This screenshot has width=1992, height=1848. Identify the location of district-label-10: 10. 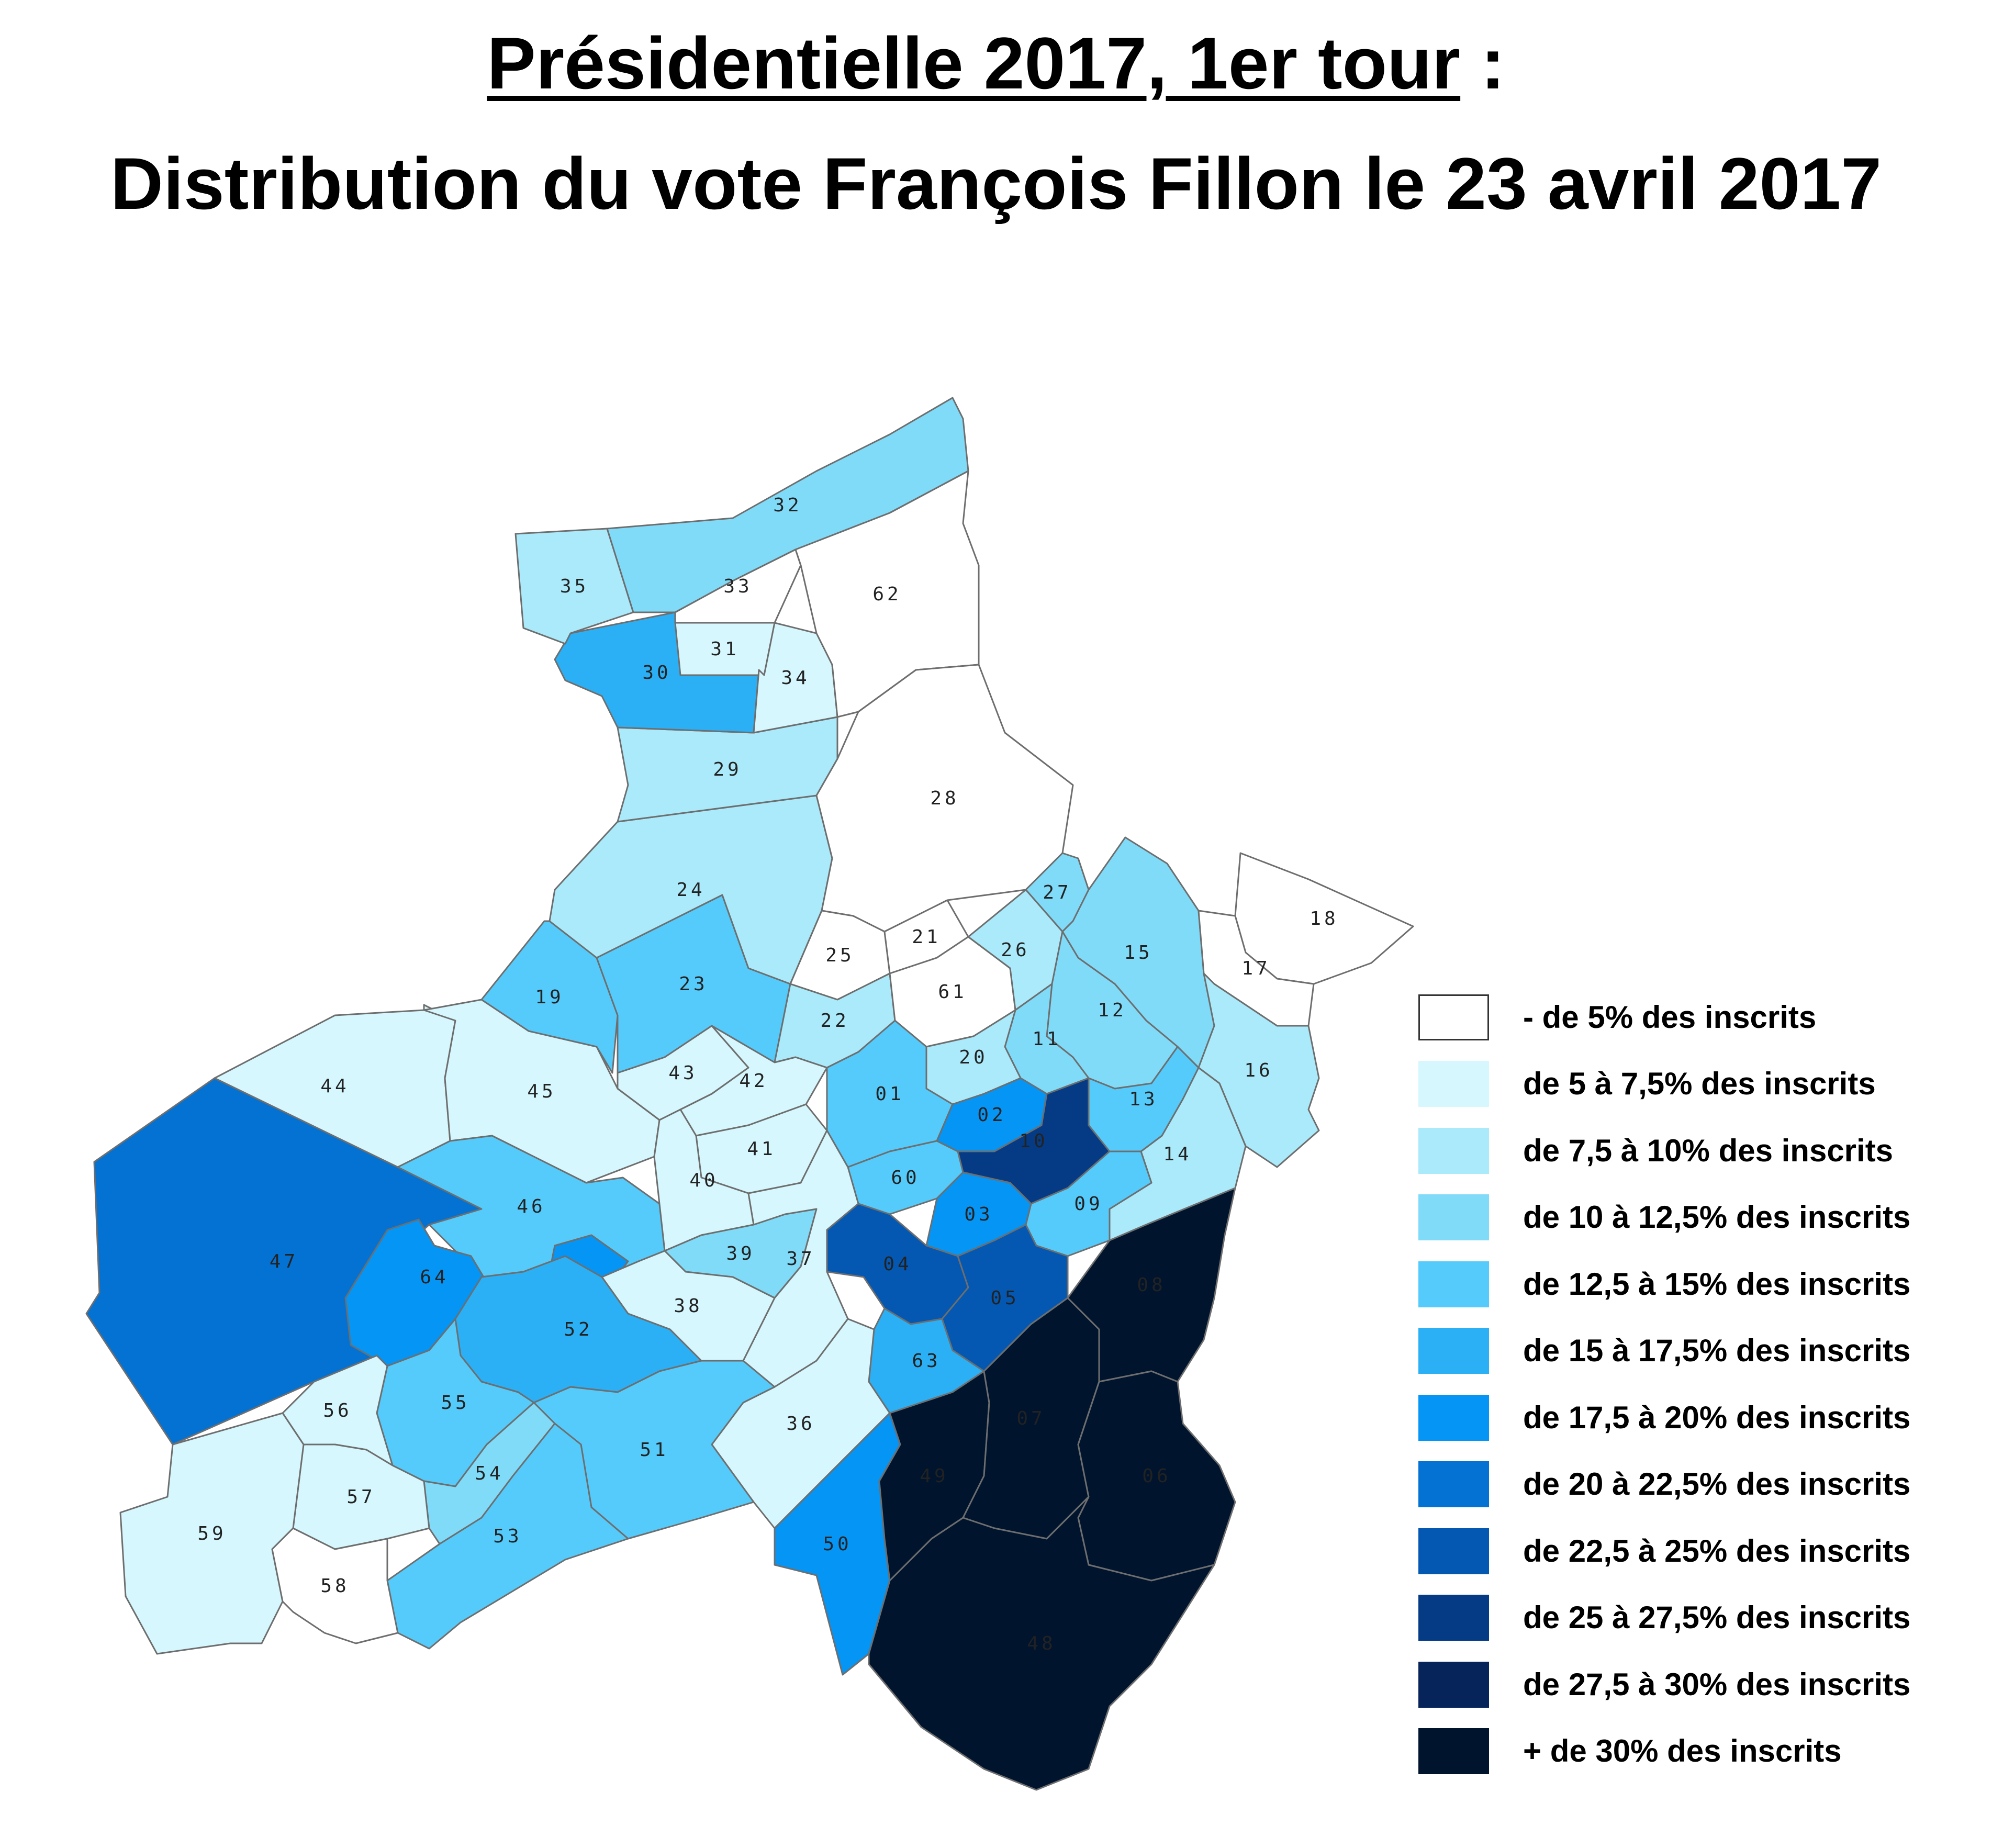
(1033, 1141).